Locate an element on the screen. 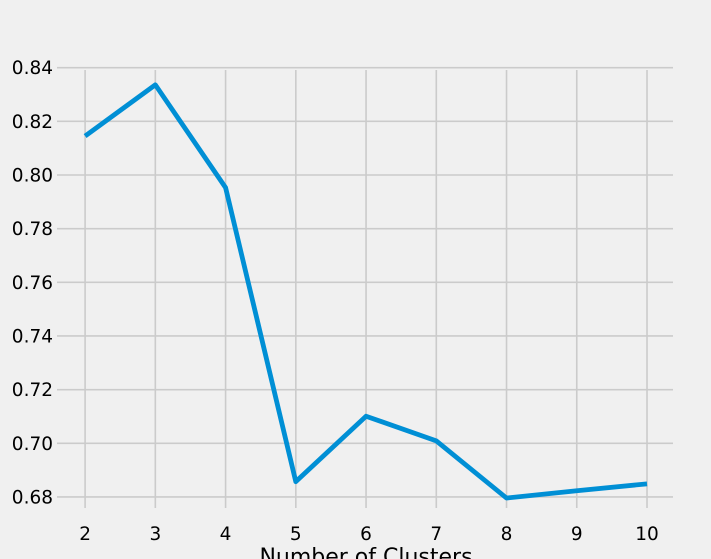 This screenshot has height=559, width=711. x-tick-label: 7 is located at coordinates (436, 534).